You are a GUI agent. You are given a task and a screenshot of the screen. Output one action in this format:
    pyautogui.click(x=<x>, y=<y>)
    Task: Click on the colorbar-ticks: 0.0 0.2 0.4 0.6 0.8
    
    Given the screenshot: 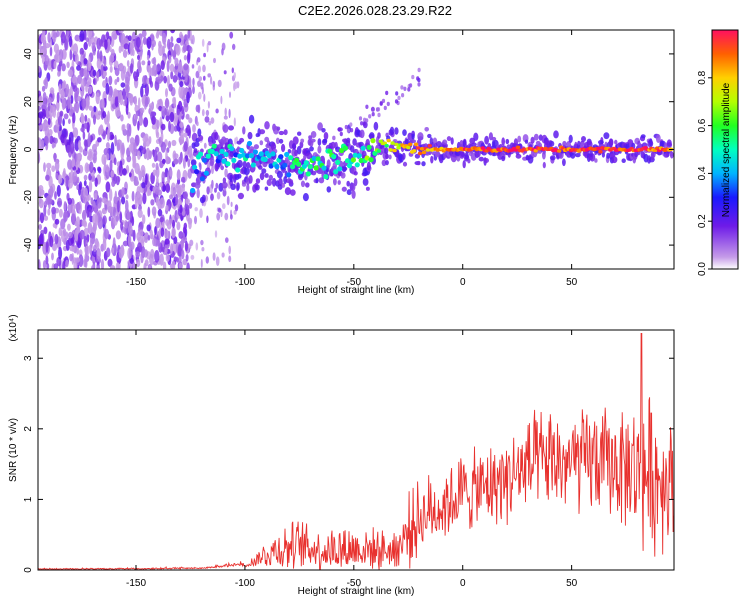 What is the action you would take?
    pyautogui.click(x=704, y=173)
    